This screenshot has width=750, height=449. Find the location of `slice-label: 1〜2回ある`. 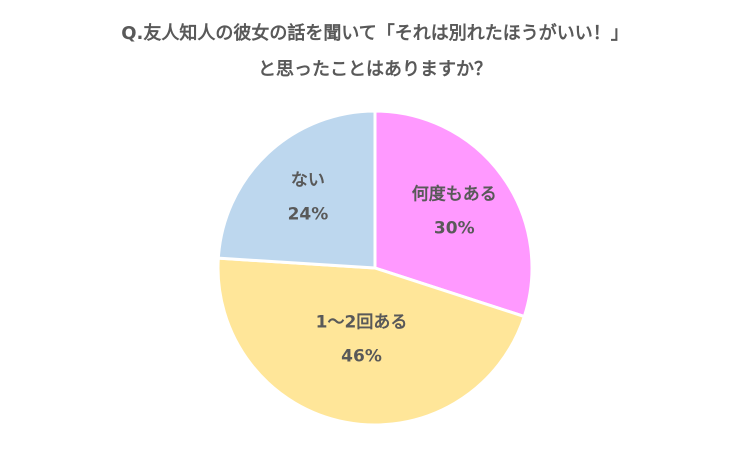

slice-label: 1〜2回ある is located at coordinates (362, 323).